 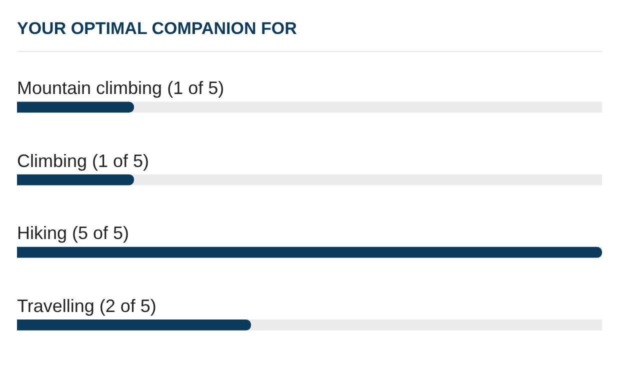 What do you see at coordinates (86, 306) in the screenshot?
I see `y-tick-label: Travelling (2 of 5)` at bounding box center [86, 306].